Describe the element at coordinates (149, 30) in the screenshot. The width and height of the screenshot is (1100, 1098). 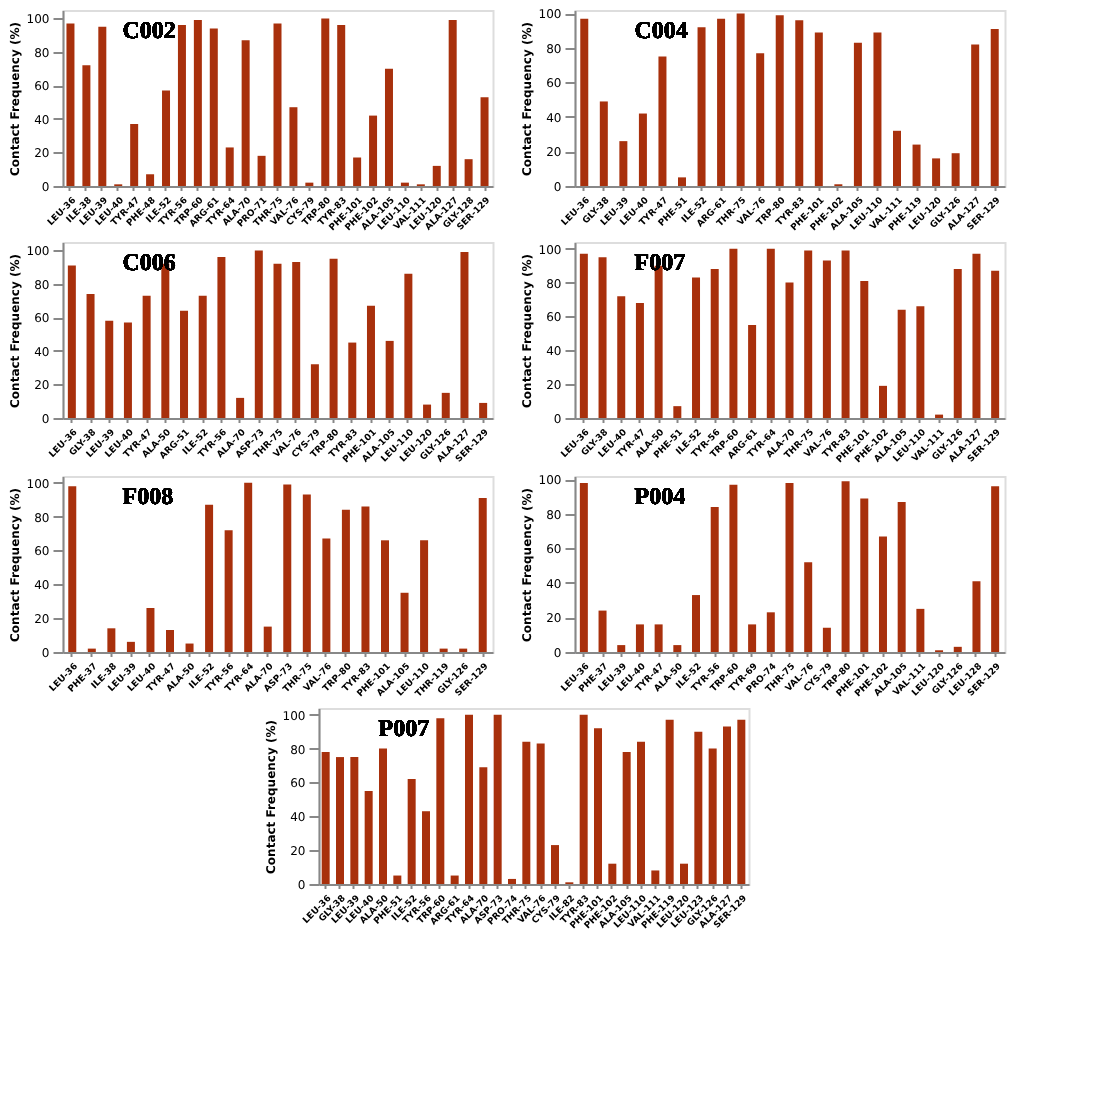
I see `chart-title: C002` at that location.